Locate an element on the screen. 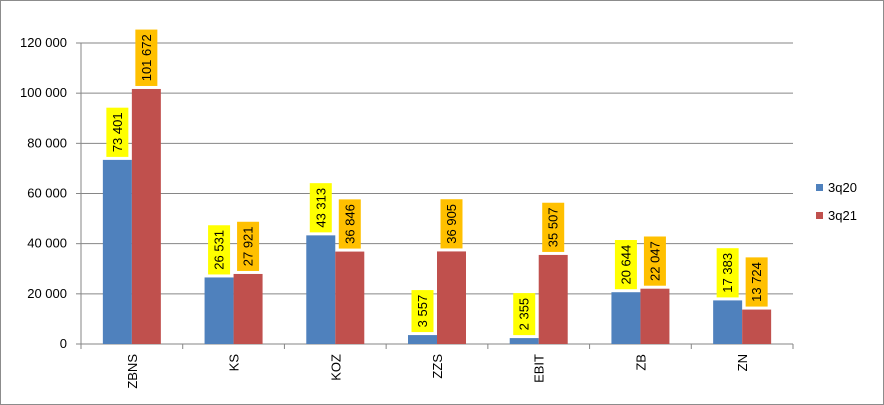  x-category-label: EBIT is located at coordinates (539, 368).